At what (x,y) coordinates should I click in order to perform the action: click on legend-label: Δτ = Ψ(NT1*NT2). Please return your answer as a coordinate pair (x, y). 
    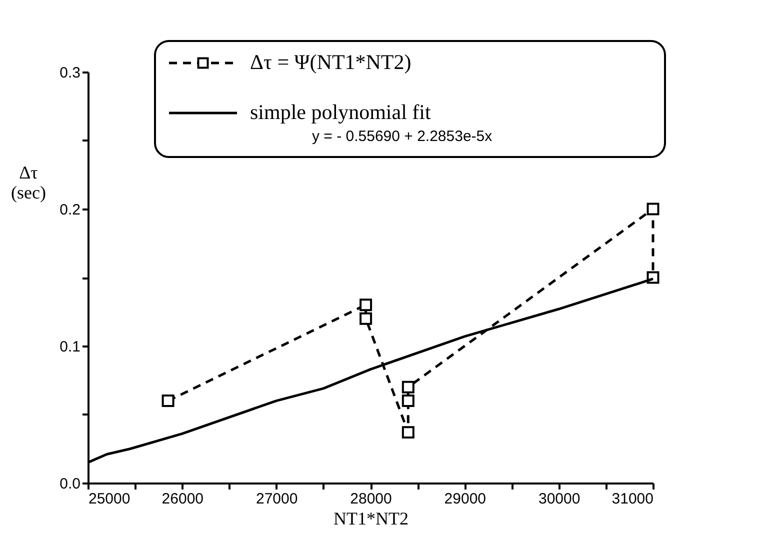
    Looking at the image, I should click on (331, 62).